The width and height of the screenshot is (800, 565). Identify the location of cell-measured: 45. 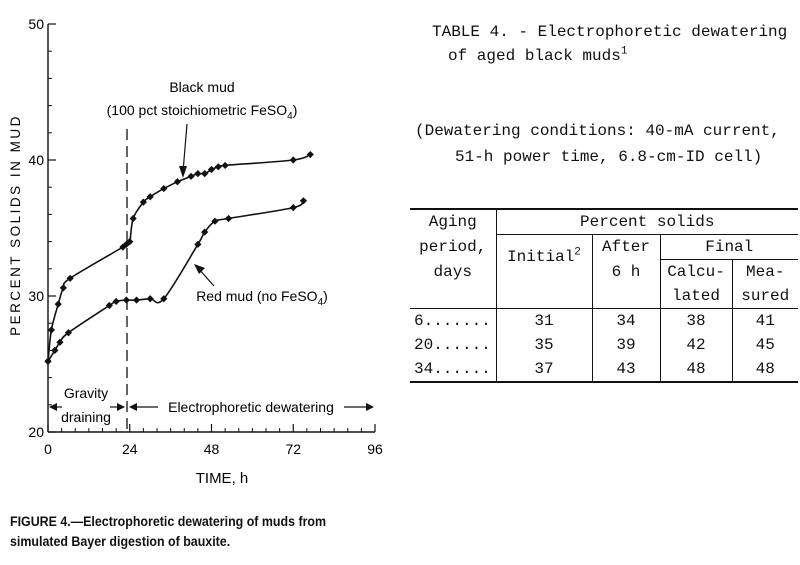
(764, 345).